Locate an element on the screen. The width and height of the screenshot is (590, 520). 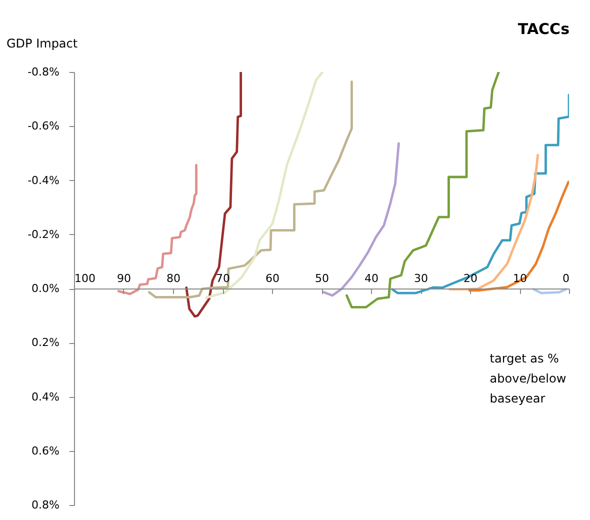
y-tick-label: 0.4% is located at coordinates (46, 397).